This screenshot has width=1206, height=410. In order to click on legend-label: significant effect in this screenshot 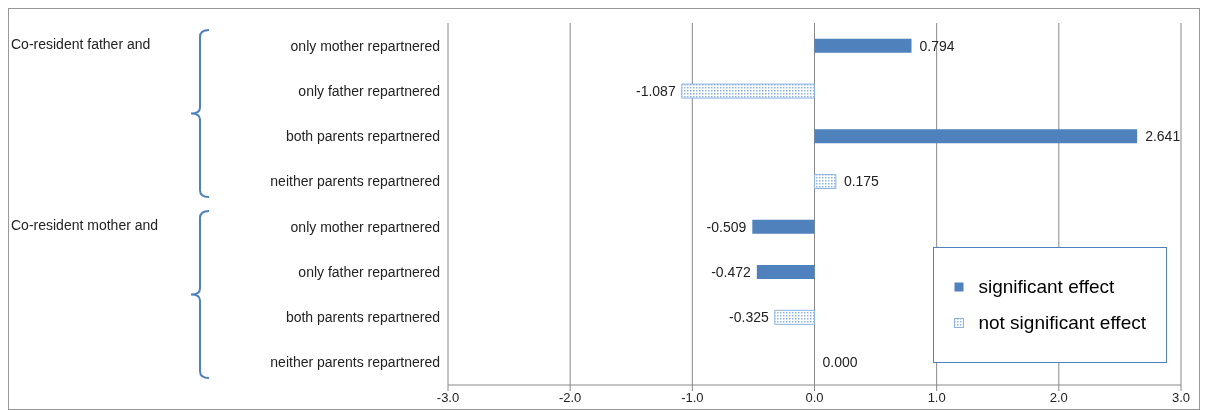, I will do `click(1046, 287)`.